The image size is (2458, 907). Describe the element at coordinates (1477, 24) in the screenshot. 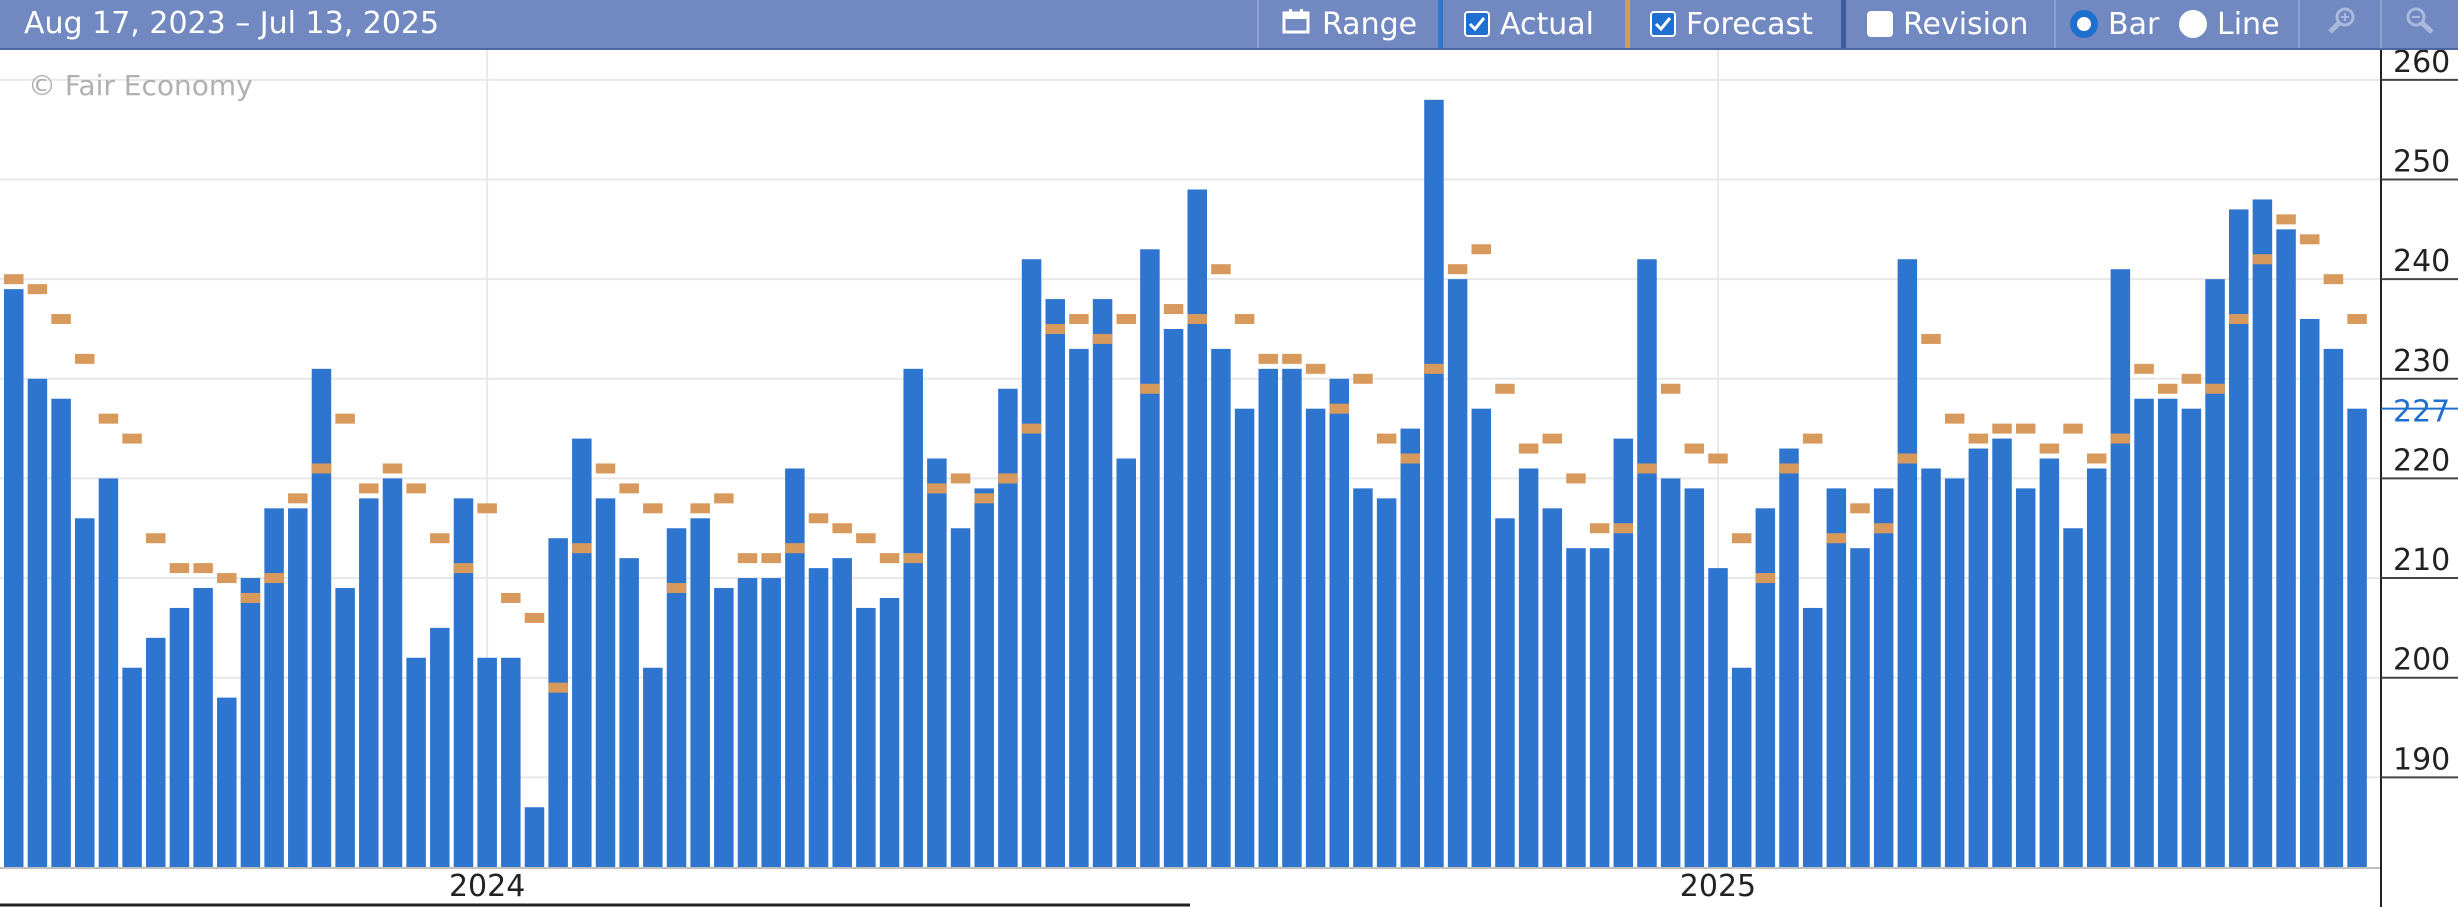

I see `actual-checkbox` at that location.